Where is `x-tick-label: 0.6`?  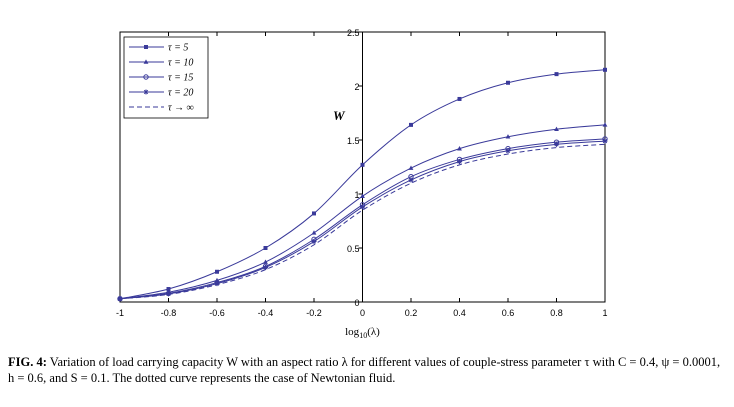
x-tick-label: 0.6 is located at coordinates (508, 313).